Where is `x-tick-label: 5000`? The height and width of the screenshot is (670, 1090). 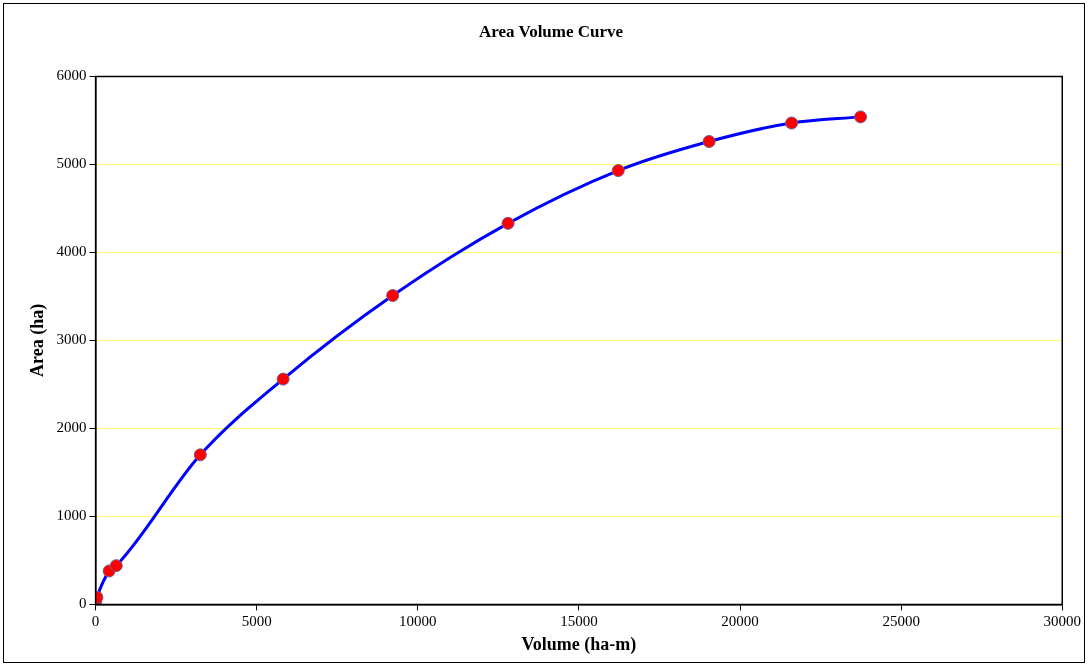
x-tick-label: 5000 is located at coordinates (256, 621).